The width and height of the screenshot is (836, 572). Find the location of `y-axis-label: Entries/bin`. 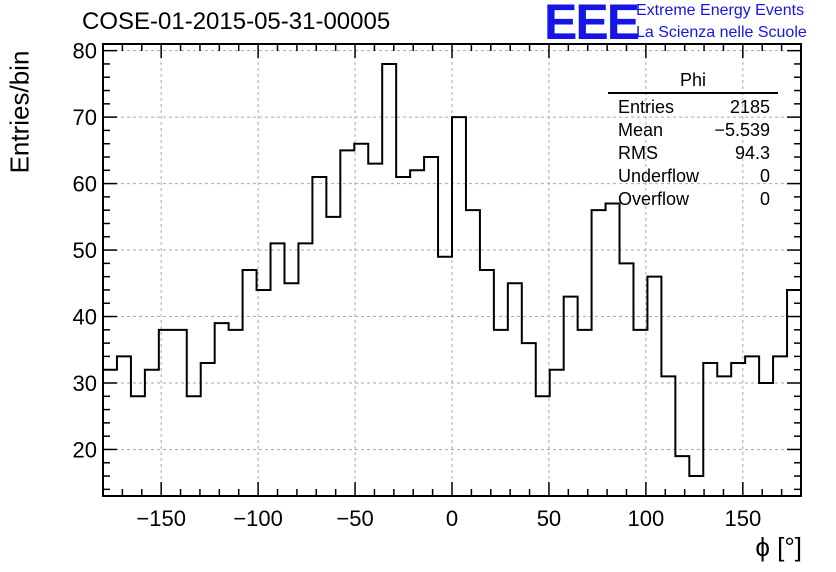

y-axis-label: Entries/bin is located at coordinates (19, 112).